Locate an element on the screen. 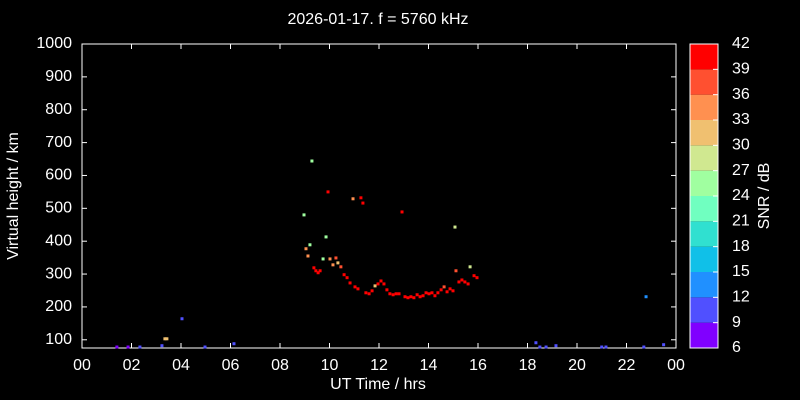 This screenshot has width=800, height=400. x-tick-label: 10 is located at coordinates (330, 365).